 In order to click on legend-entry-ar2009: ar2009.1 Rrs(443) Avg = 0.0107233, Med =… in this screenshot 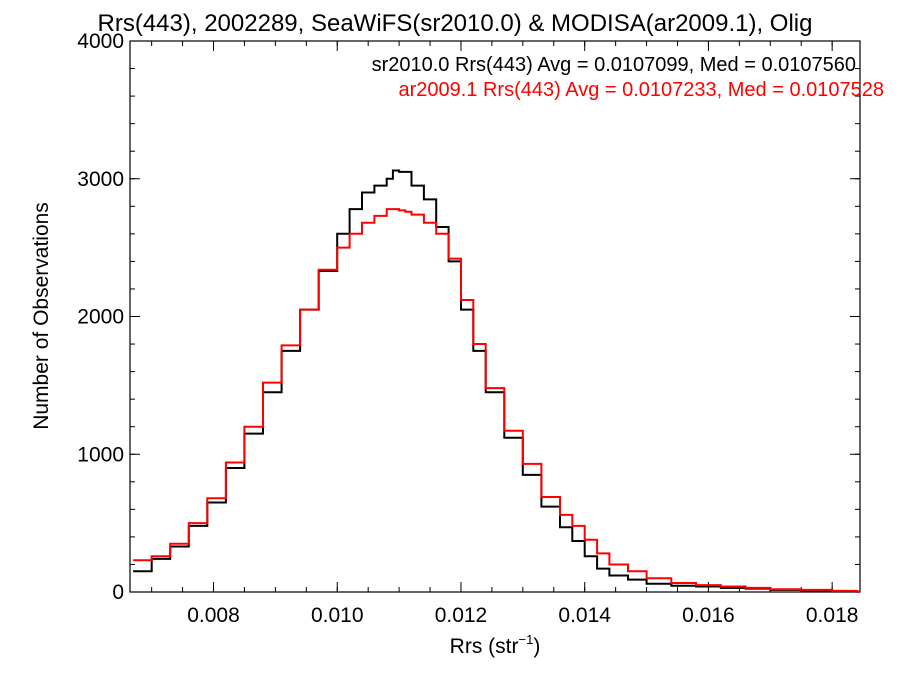, I will do `click(641, 90)`.